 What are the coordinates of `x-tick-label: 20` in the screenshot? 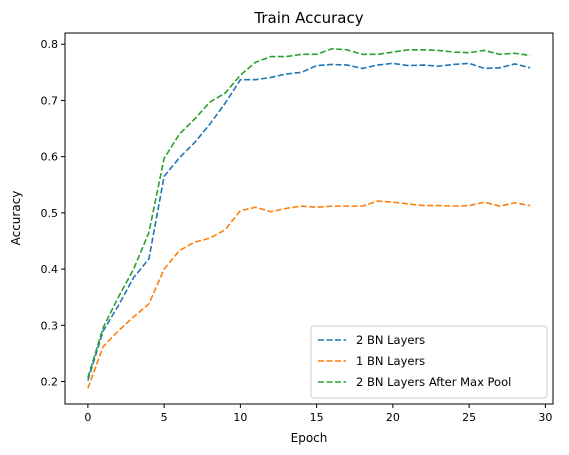 It's located at (393, 417).